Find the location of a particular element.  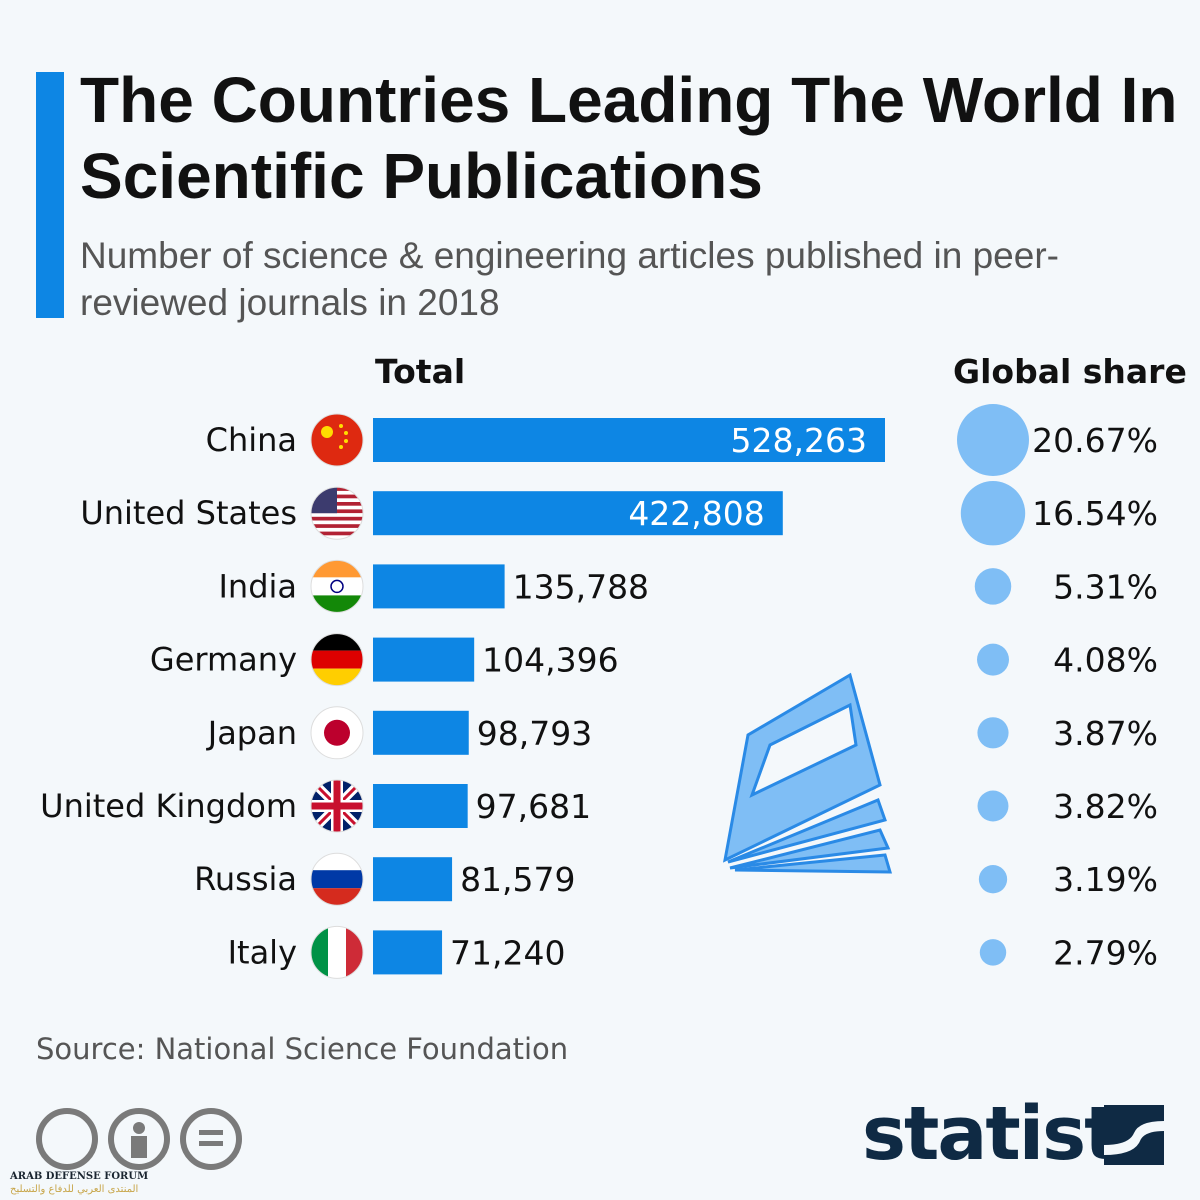

country-label: United Kingdom is located at coordinates (168, 806).